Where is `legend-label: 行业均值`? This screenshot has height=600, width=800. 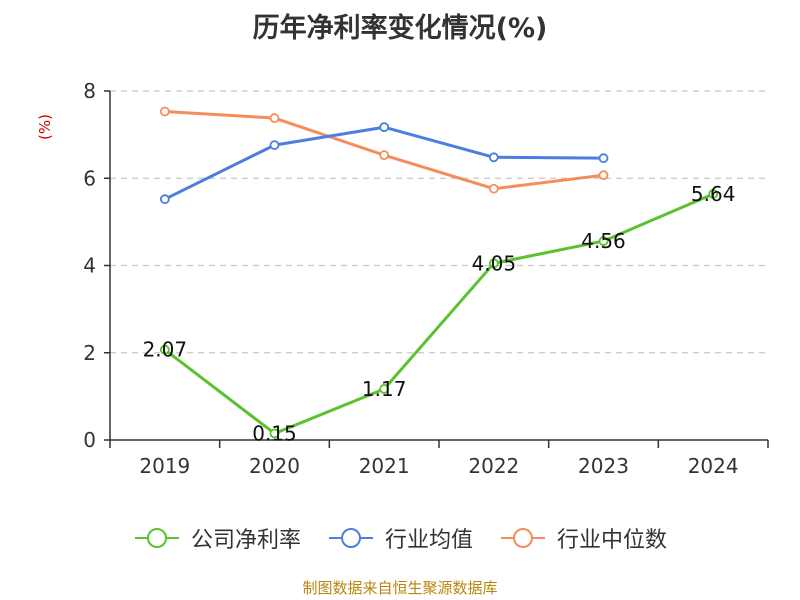 legend-label: 行业均值 is located at coordinates (428, 540).